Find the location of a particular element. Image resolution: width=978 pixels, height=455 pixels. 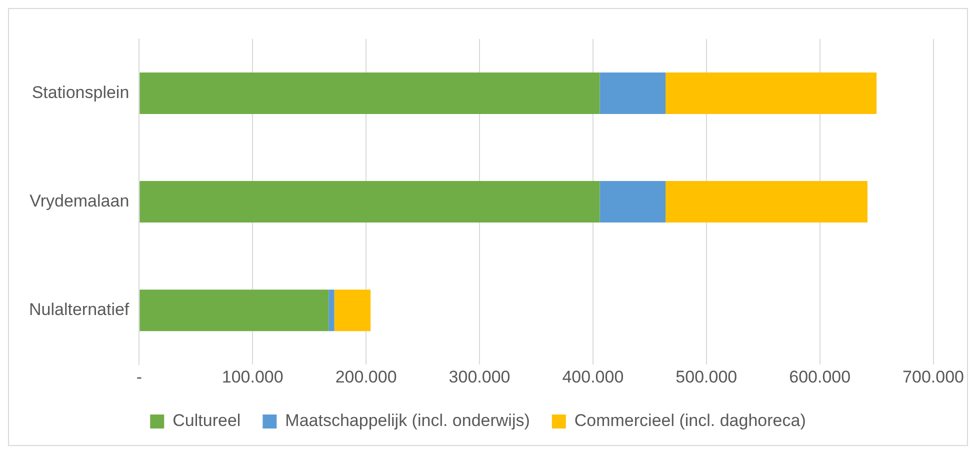

x-tick-label: 100.000 is located at coordinates (253, 376).